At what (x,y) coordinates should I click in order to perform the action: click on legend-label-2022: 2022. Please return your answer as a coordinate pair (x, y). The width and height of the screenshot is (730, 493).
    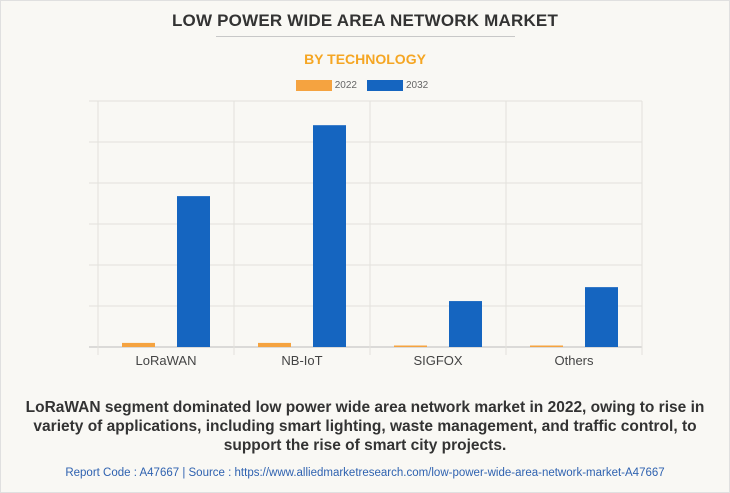
    Looking at the image, I should click on (345, 85).